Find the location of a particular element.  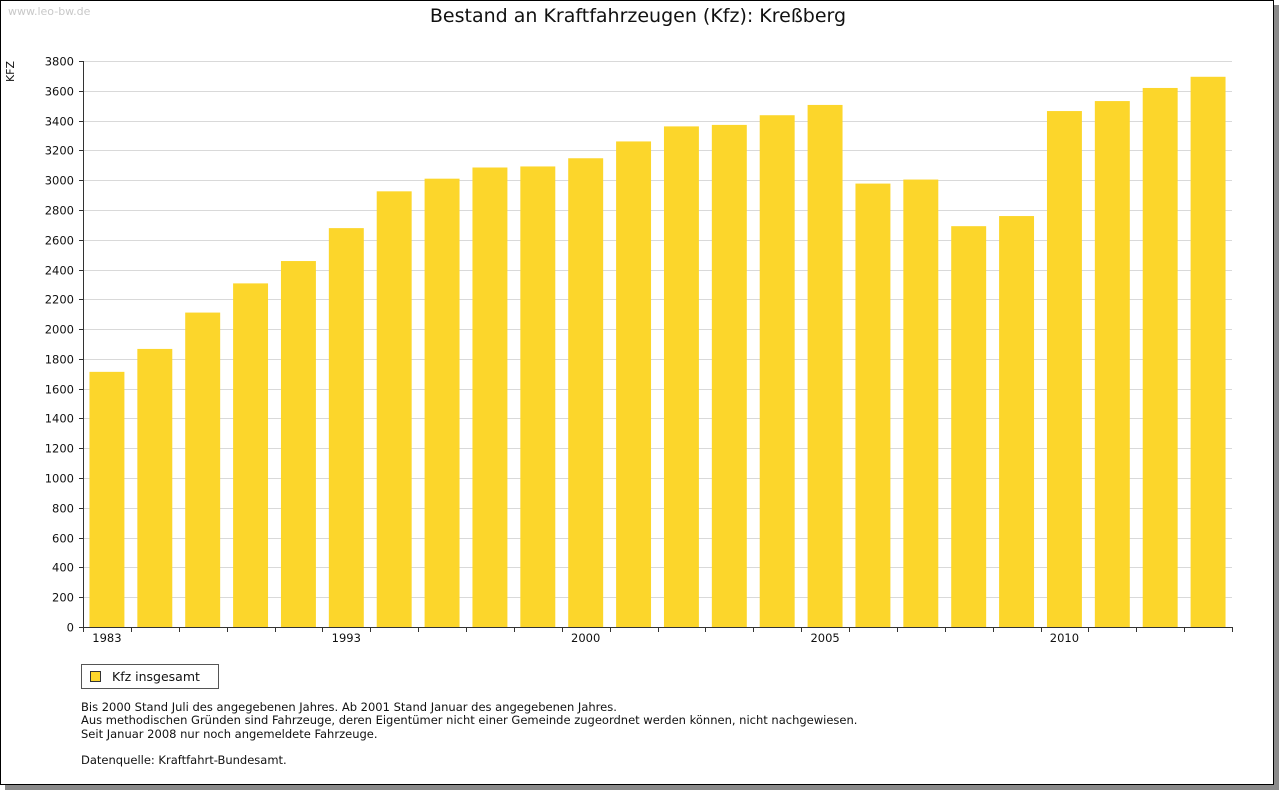

x-tick-label: 1983 is located at coordinates (106, 638).